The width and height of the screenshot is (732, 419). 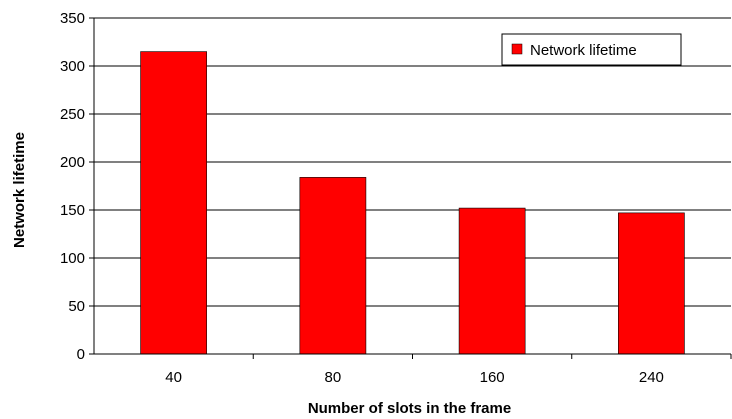 I want to click on x-tick-label: 240, so click(x=651, y=377).